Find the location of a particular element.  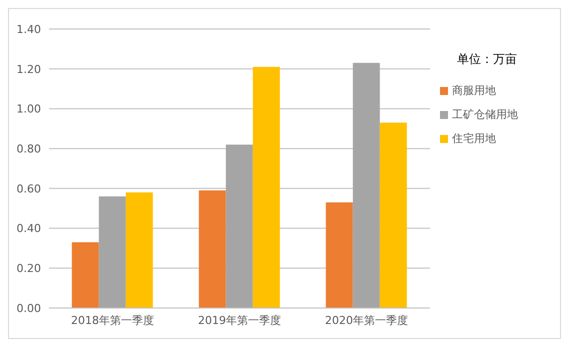

legend-label: 住宅用地 is located at coordinates (474, 138).